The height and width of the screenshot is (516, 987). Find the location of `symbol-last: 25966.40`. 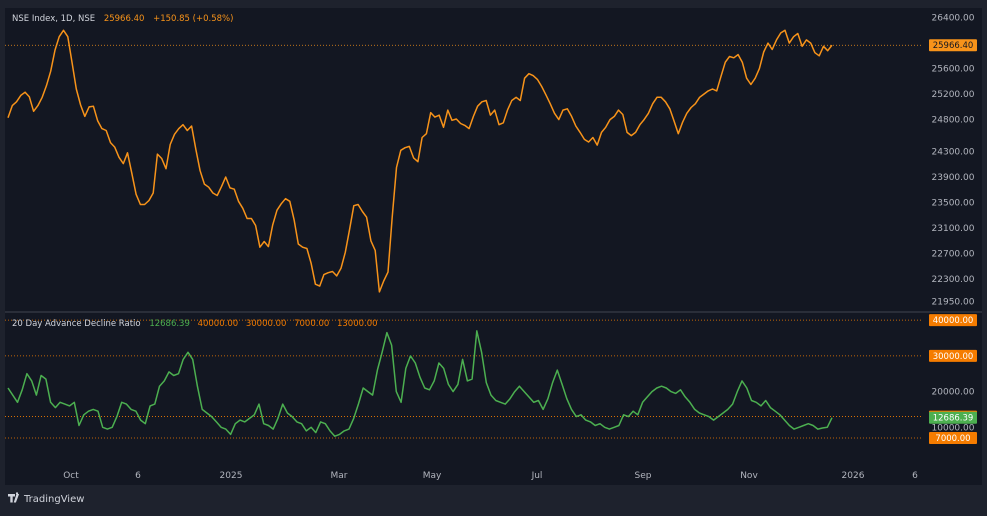

symbol-last: 25966.40 is located at coordinates (124, 19).